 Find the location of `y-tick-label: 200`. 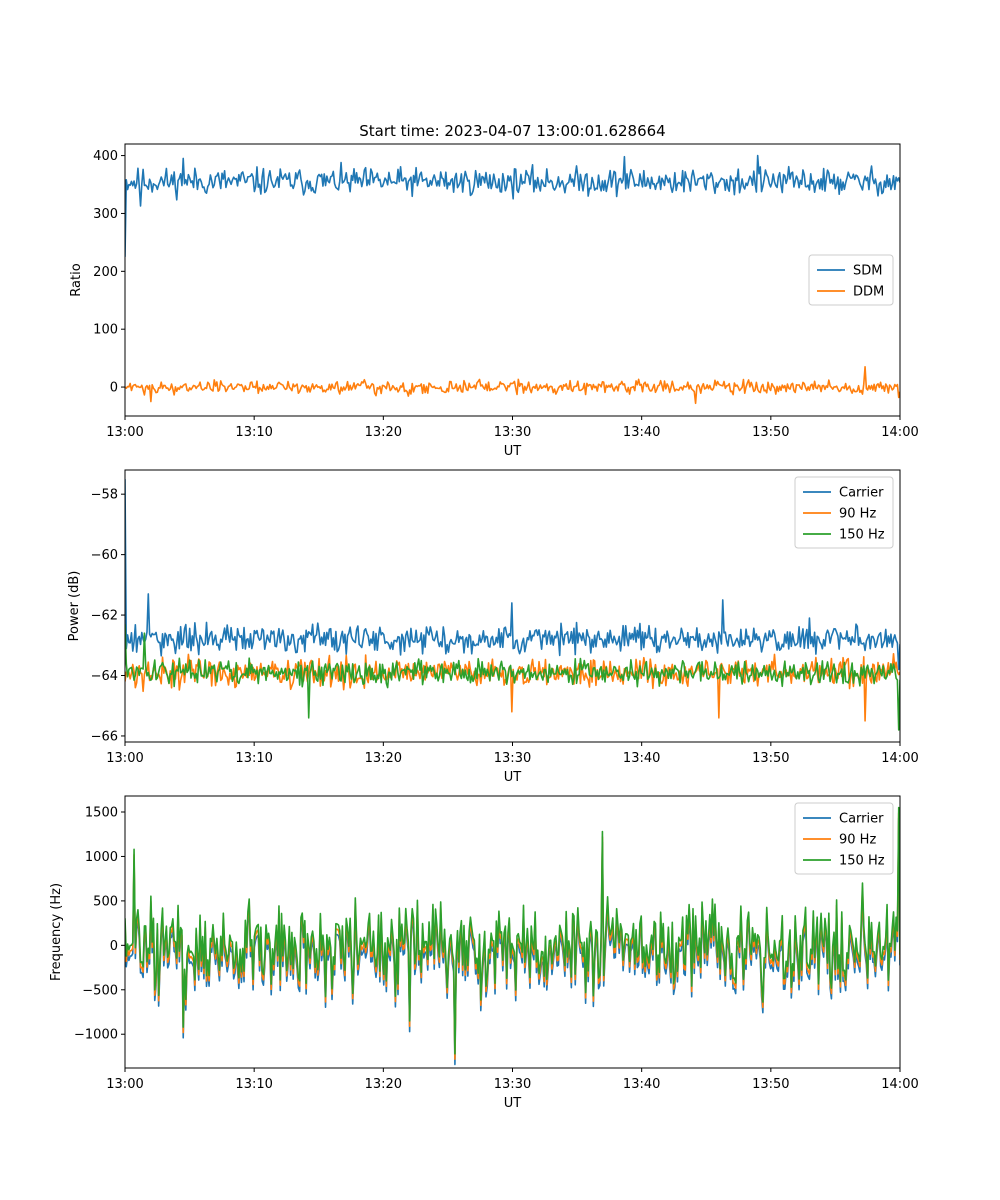

y-tick-label: 200 is located at coordinates (105, 272).